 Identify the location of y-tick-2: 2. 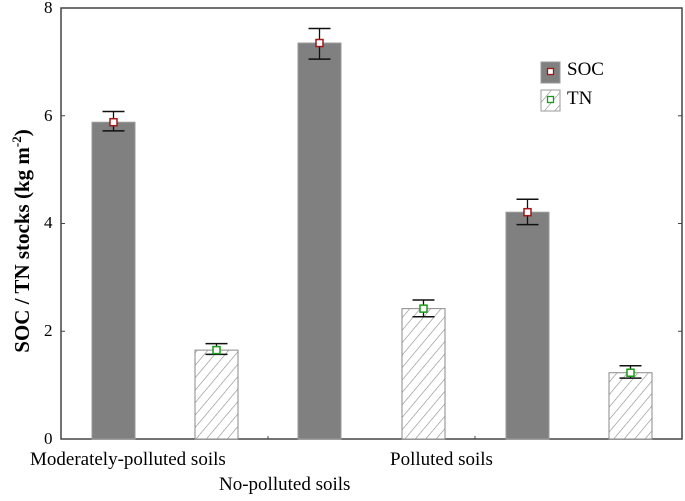
(48, 330).